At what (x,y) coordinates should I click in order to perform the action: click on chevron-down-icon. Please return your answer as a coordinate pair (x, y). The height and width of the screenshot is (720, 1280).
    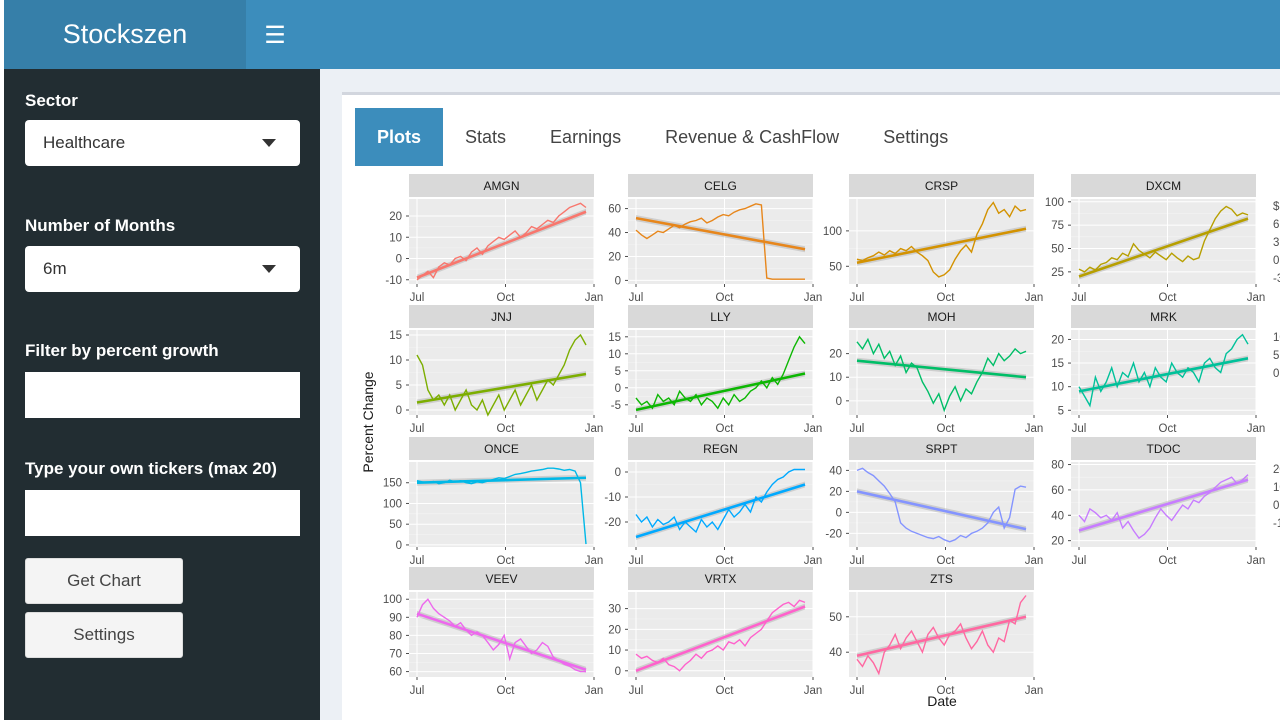
    Looking at the image, I should click on (269, 143).